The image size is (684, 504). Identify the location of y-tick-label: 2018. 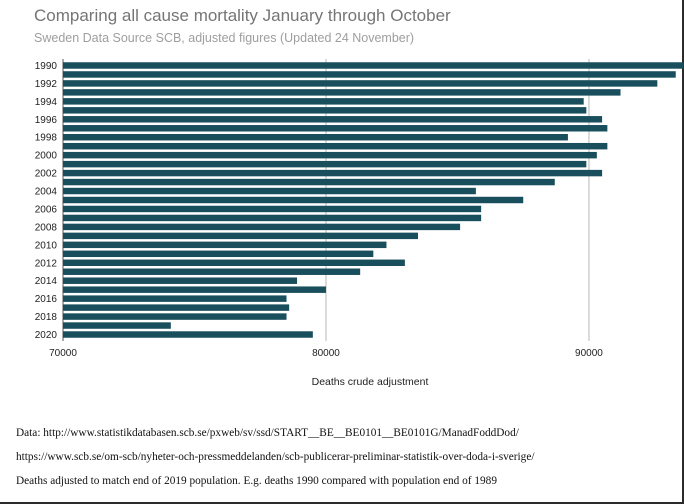
(46, 317).